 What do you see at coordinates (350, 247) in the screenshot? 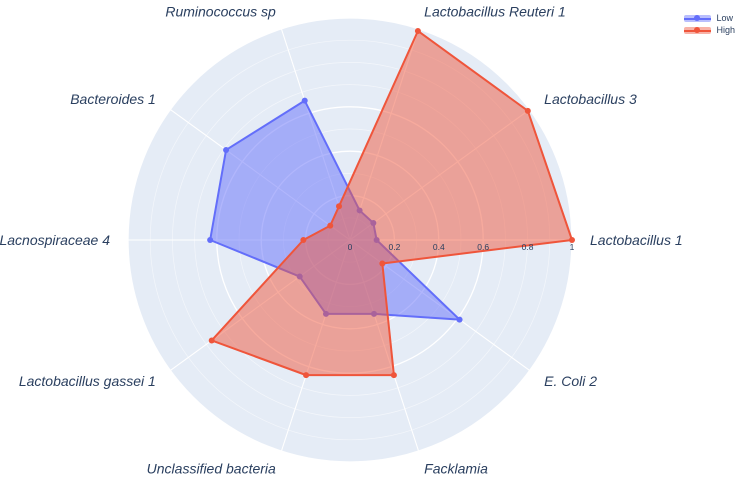
I see `radial-tick-label: 0` at bounding box center [350, 247].